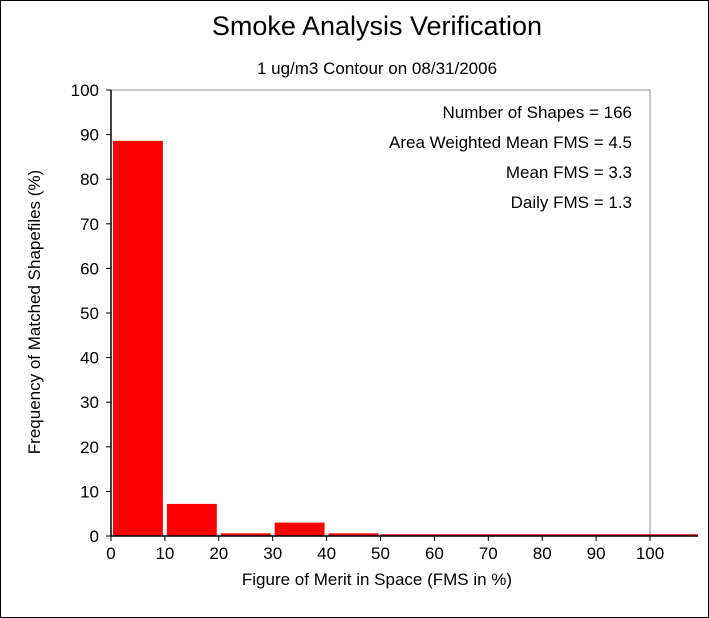 The width and height of the screenshot is (709, 618). Describe the element at coordinates (89, 179) in the screenshot. I see `y-tick-label-80: 80` at that location.